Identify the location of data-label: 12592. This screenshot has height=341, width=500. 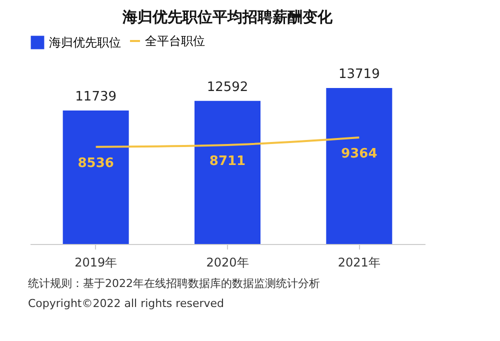
(227, 87).